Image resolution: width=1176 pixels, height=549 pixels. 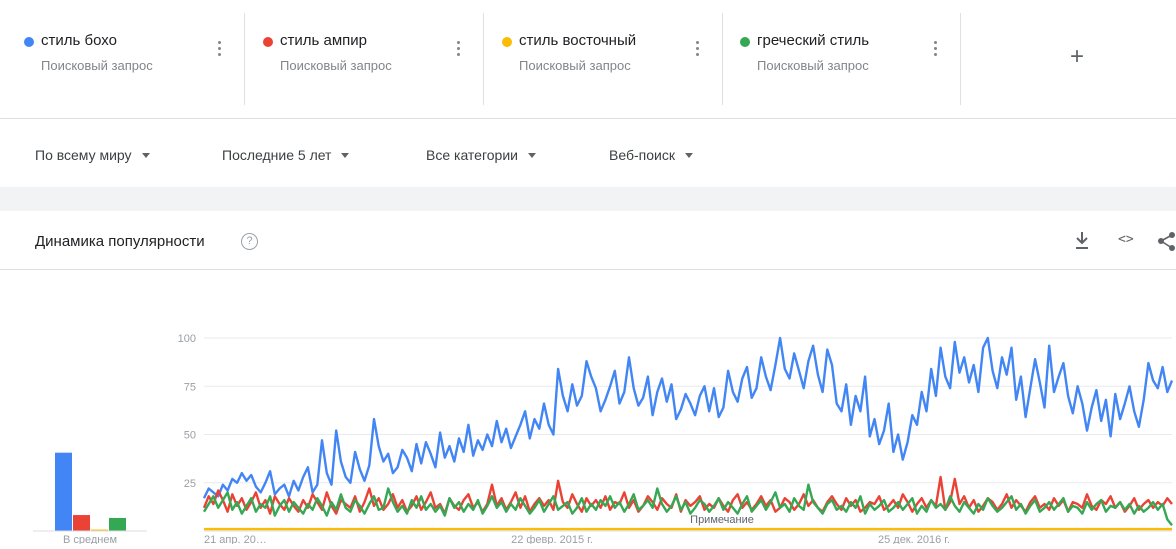 I want to click on search-type-filter-label: Веб-поиск, so click(x=642, y=155).